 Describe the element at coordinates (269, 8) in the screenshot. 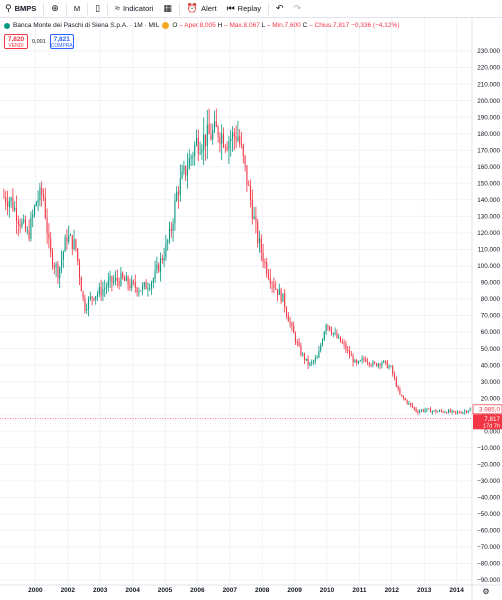

I see `toolbar-divider` at that location.